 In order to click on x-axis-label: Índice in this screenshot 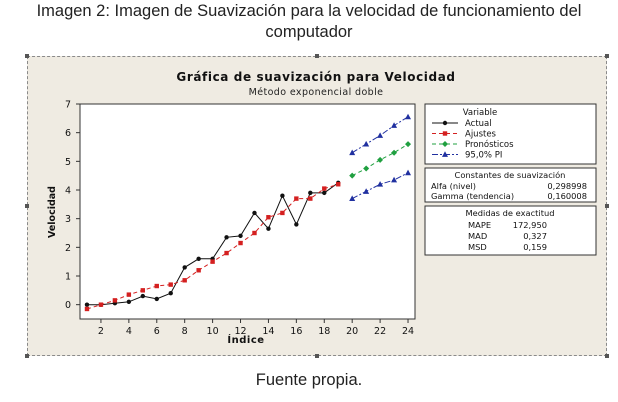, I will do `click(245, 339)`.